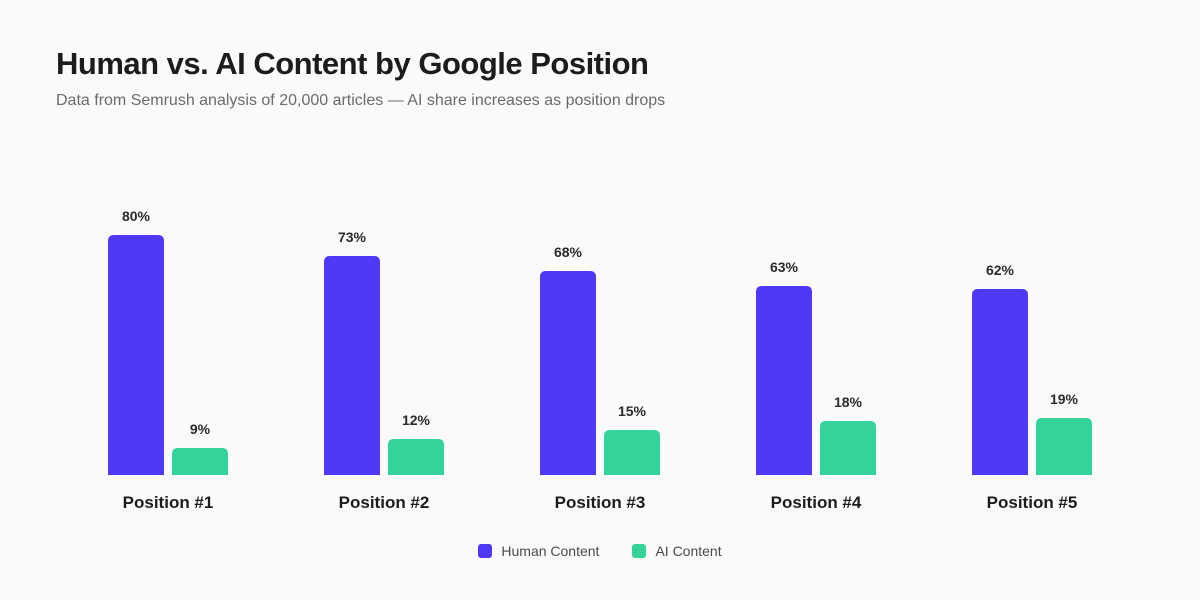  I want to click on ai-value-label-2: 12%, so click(416, 420).